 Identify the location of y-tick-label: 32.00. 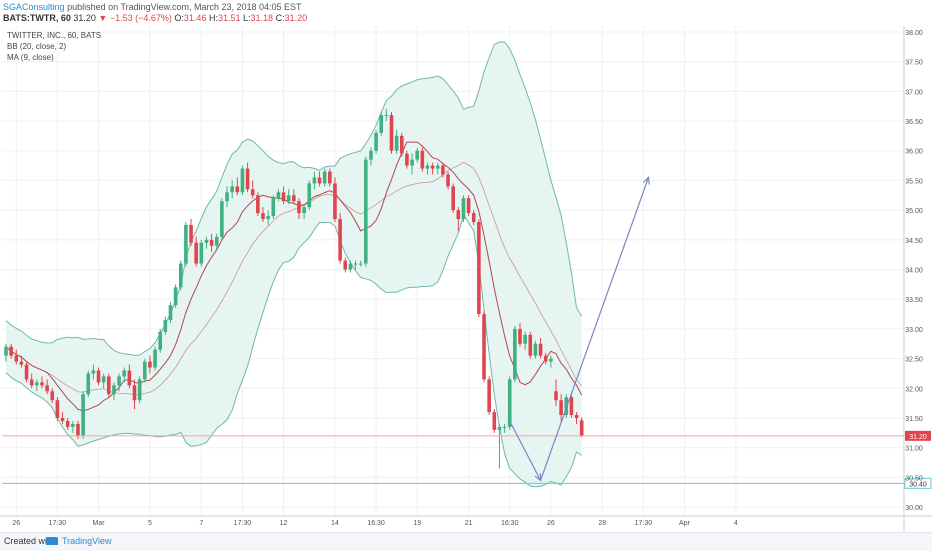
(914, 389).